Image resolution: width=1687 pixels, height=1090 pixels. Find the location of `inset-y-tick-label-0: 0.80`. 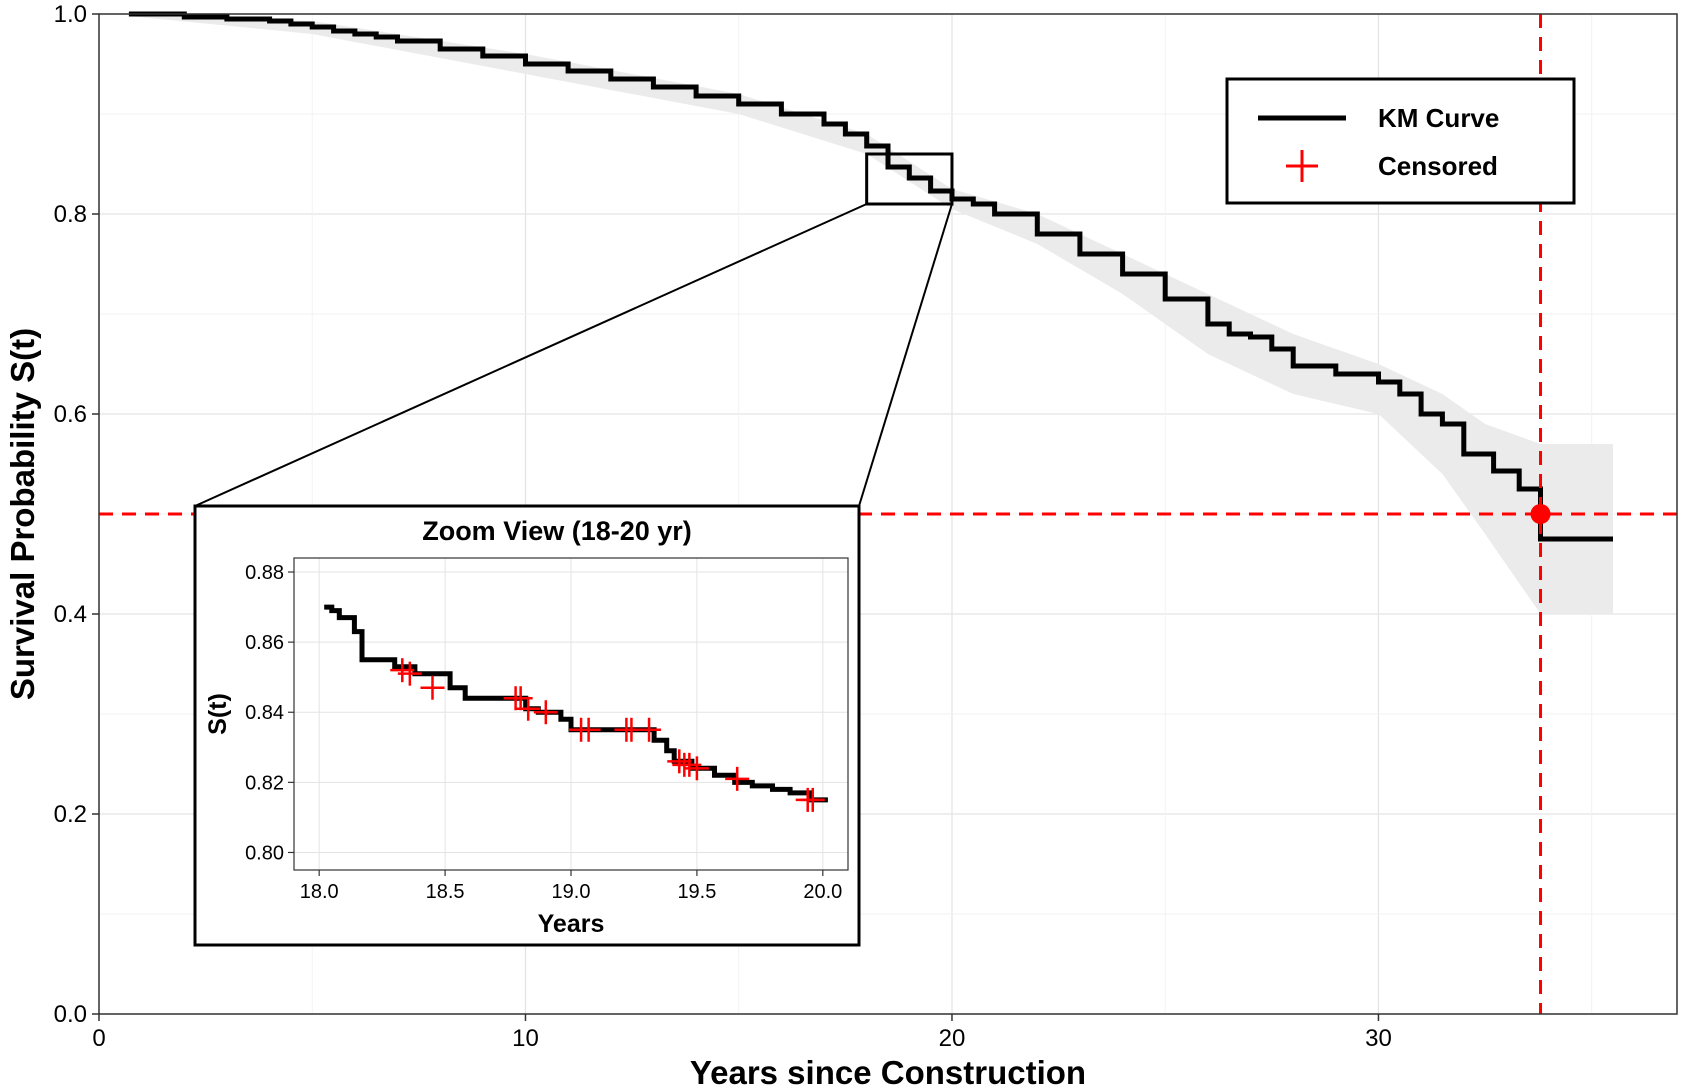

inset-y-tick-label-0: 0.80 is located at coordinates (264, 853).